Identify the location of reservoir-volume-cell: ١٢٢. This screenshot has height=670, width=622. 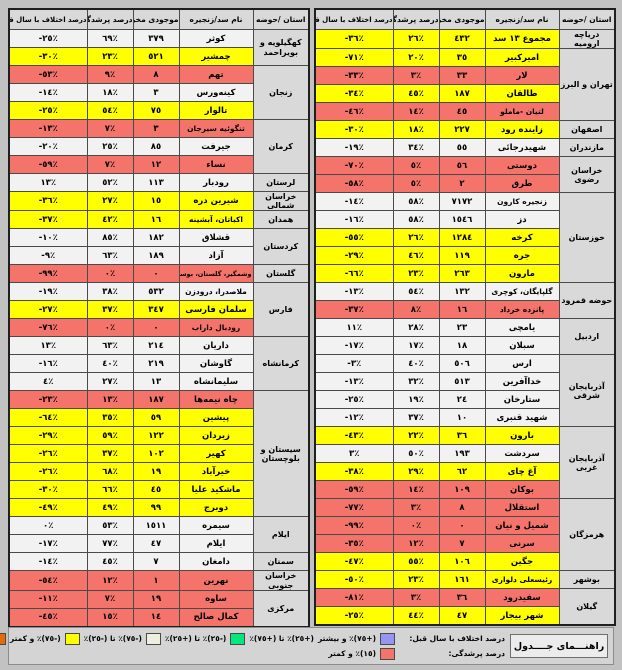
(156, 436).